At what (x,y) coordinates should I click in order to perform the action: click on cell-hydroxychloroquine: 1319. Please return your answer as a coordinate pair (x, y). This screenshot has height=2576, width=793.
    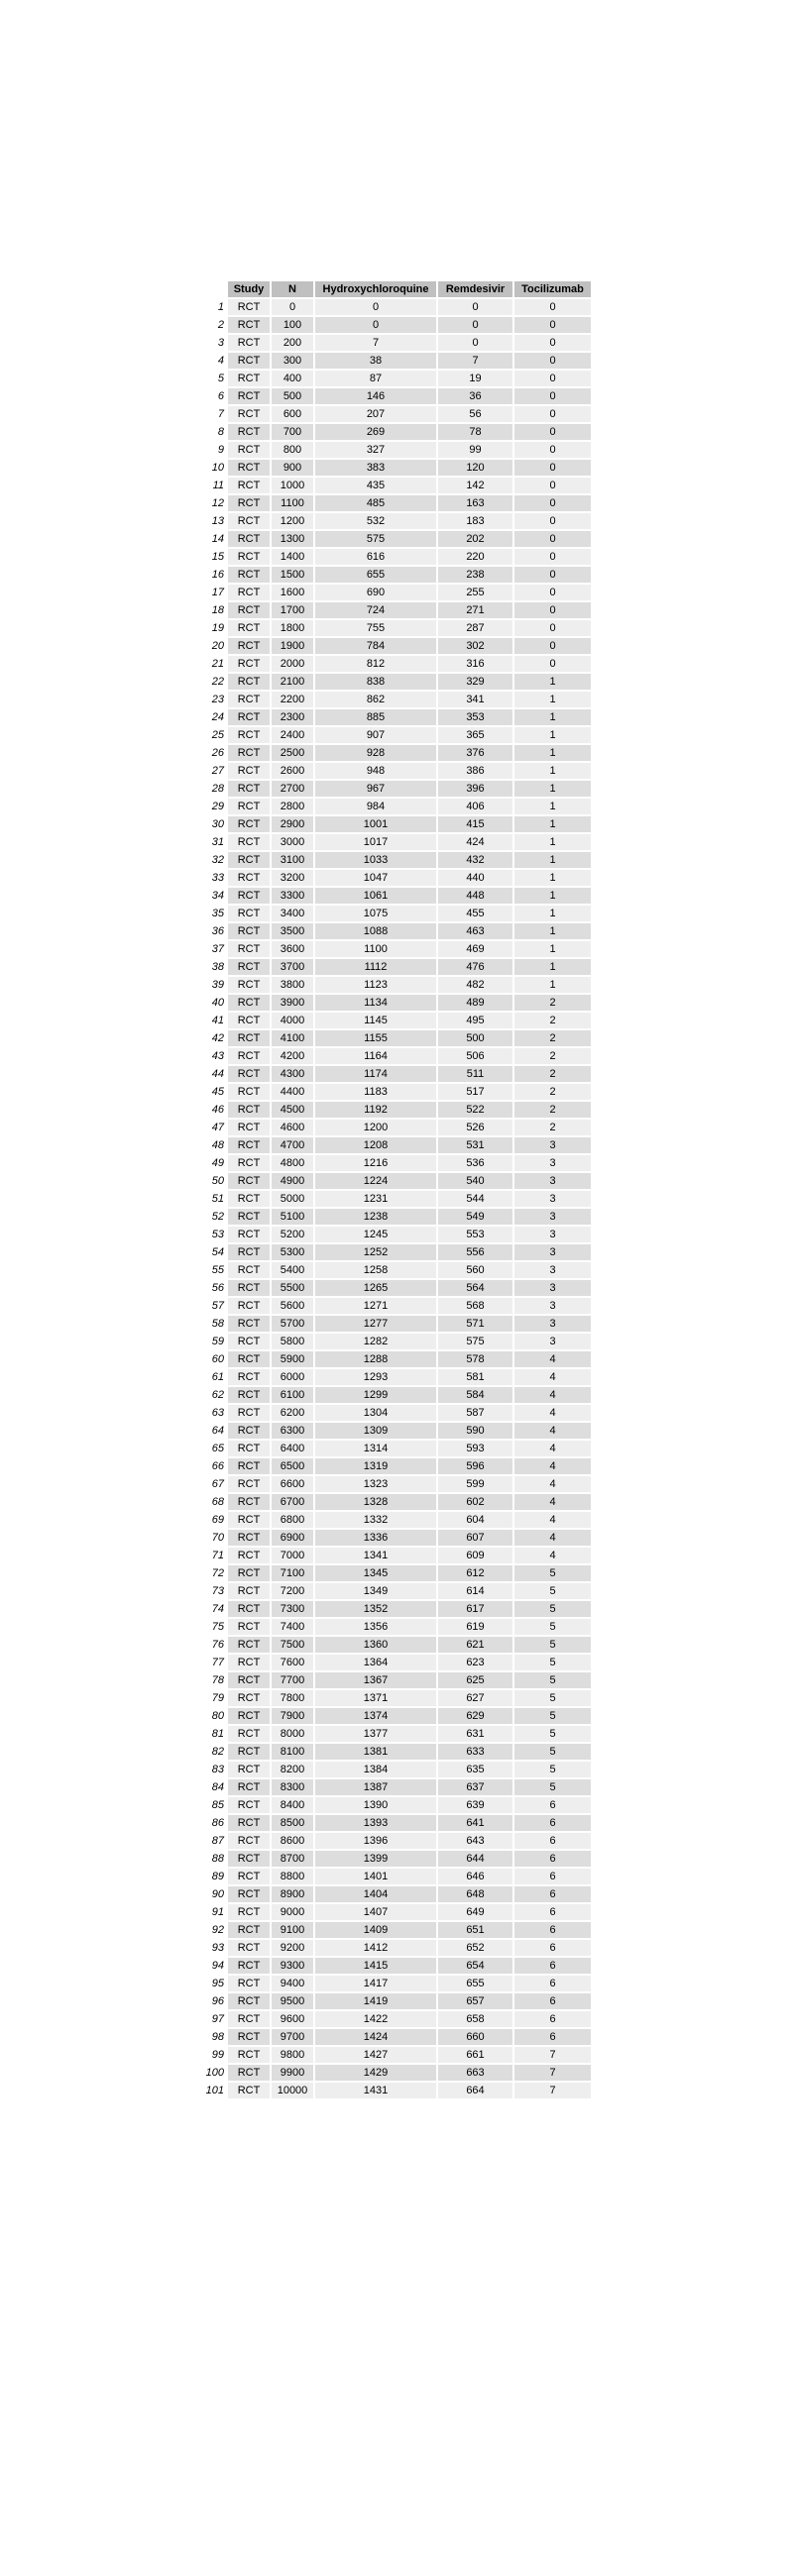
    Looking at the image, I should click on (375, 1466).